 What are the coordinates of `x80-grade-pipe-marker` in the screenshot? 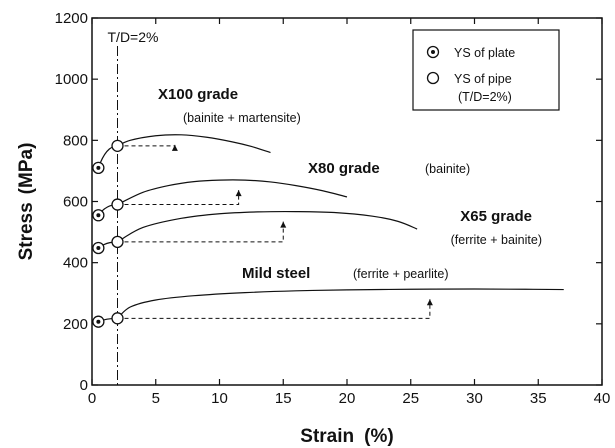 It's located at (117, 204).